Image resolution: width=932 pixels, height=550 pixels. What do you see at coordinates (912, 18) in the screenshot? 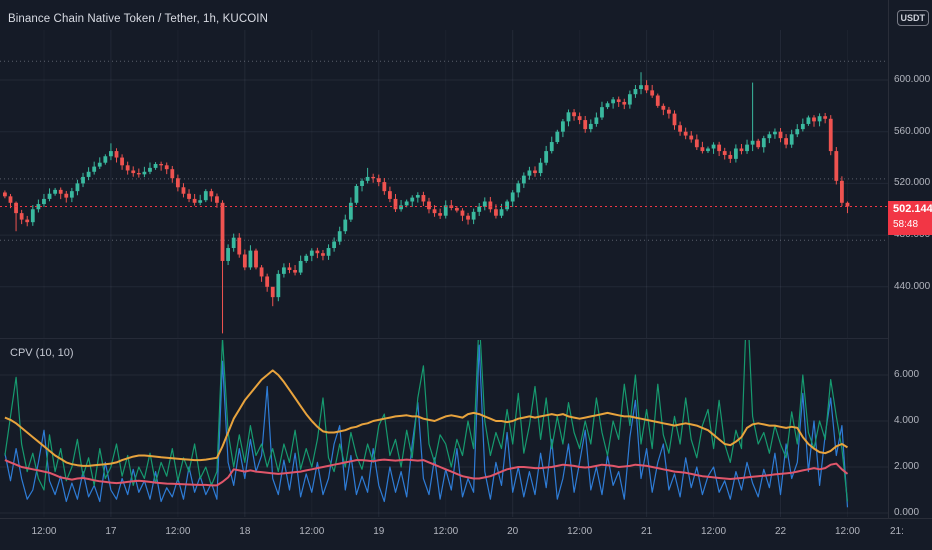
I see `usdt-unit-button: USDT` at bounding box center [912, 18].